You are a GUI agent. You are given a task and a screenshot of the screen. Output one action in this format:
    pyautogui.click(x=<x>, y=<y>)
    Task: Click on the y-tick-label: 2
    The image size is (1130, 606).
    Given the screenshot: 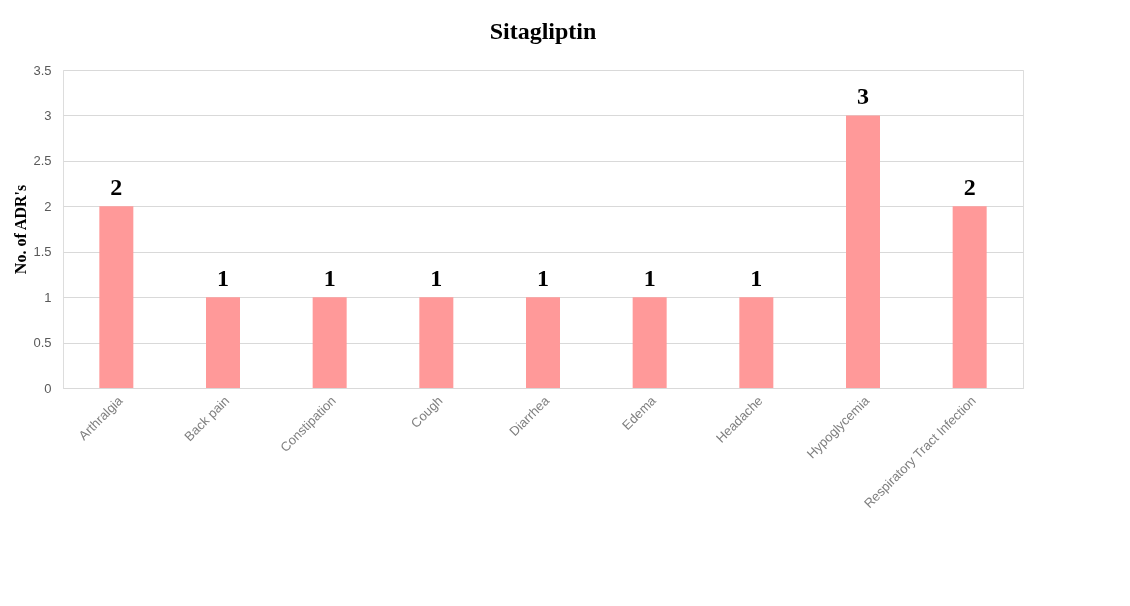 What is the action you would take?
    pyautogui.click(x=48, y=206)
    